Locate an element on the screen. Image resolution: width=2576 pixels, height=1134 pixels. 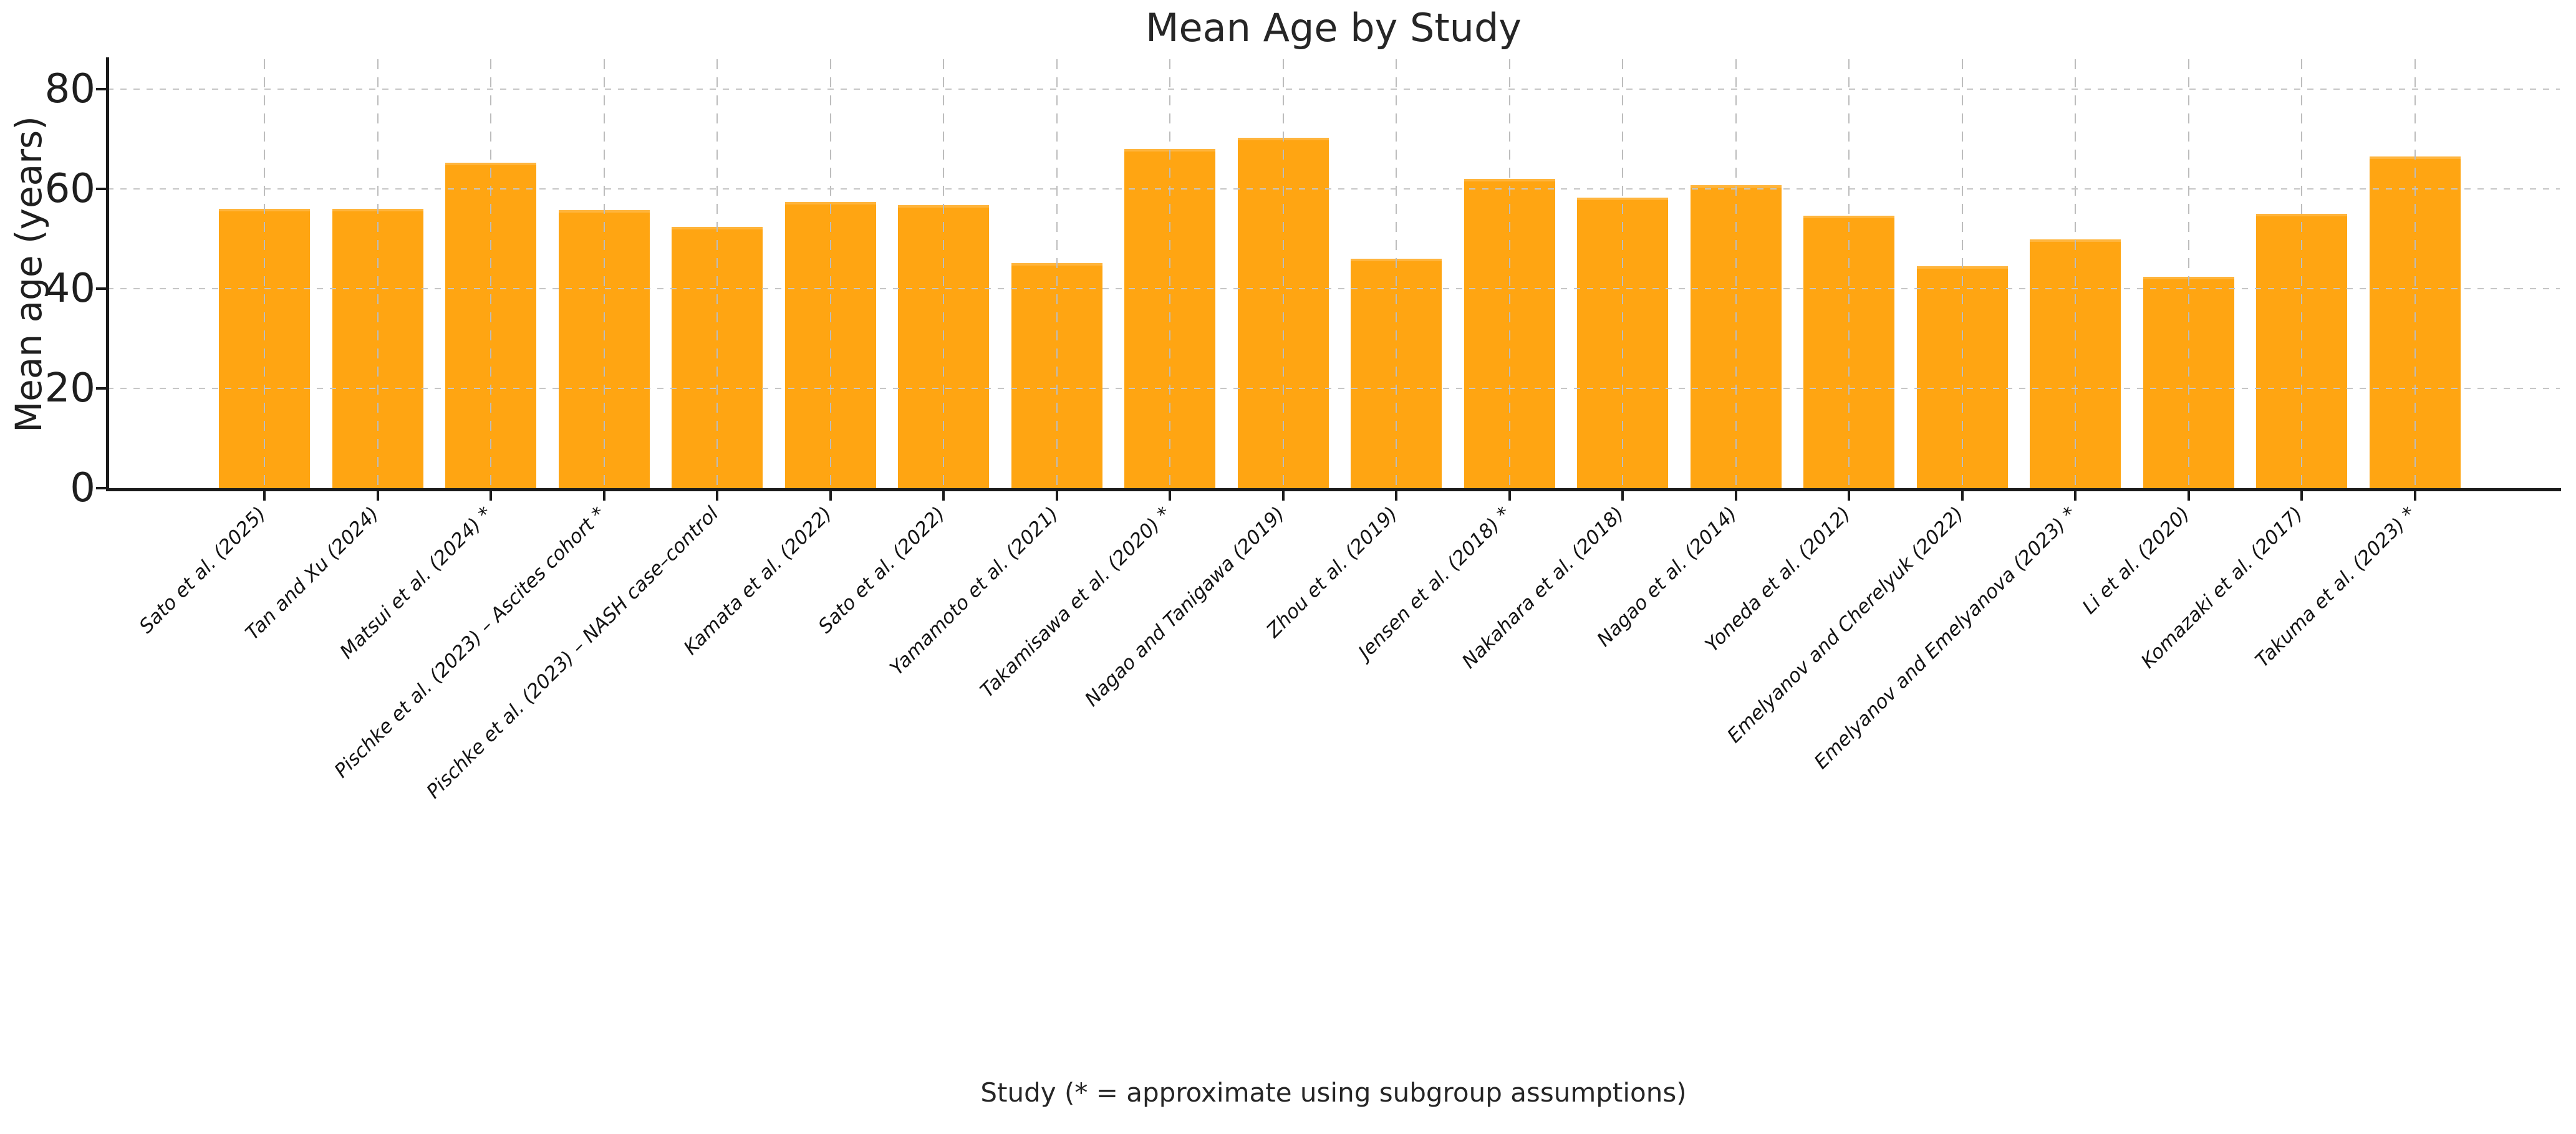
x-tick-label: Emelyanov and Cherelyuk (2022) is located at coordinates (1845, 624).